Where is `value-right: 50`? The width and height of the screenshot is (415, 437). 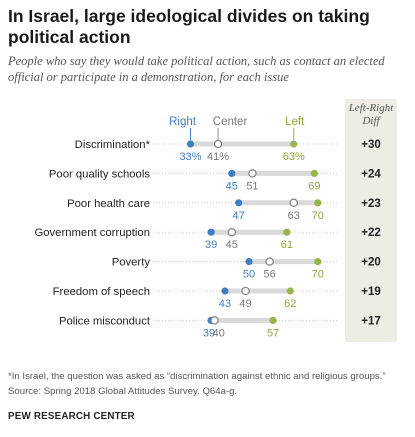 value-right: 50 is located at coordinates (249, 275).